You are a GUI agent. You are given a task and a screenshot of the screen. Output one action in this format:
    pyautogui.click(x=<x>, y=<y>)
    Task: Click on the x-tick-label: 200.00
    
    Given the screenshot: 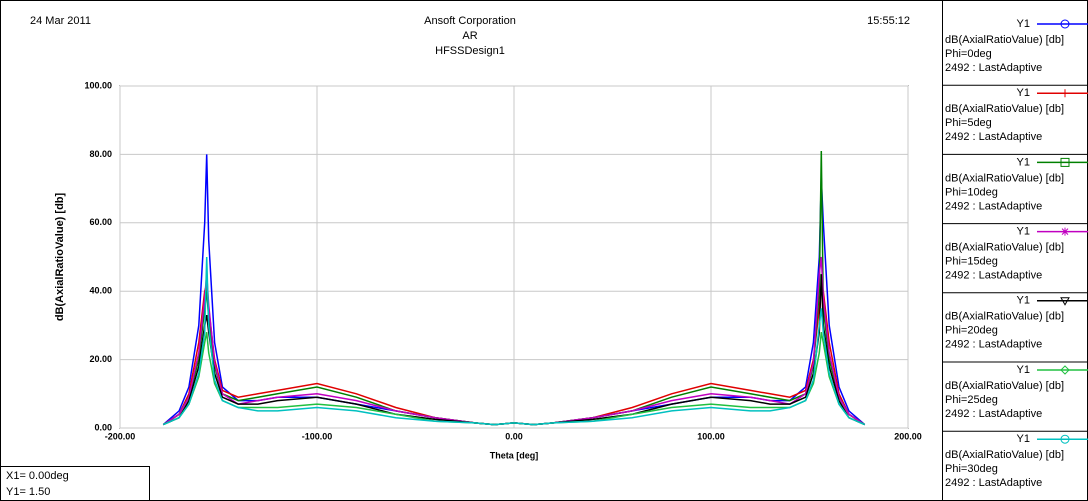 What is the action you would take?
    pyautogui.click(x=908, y=436)
    